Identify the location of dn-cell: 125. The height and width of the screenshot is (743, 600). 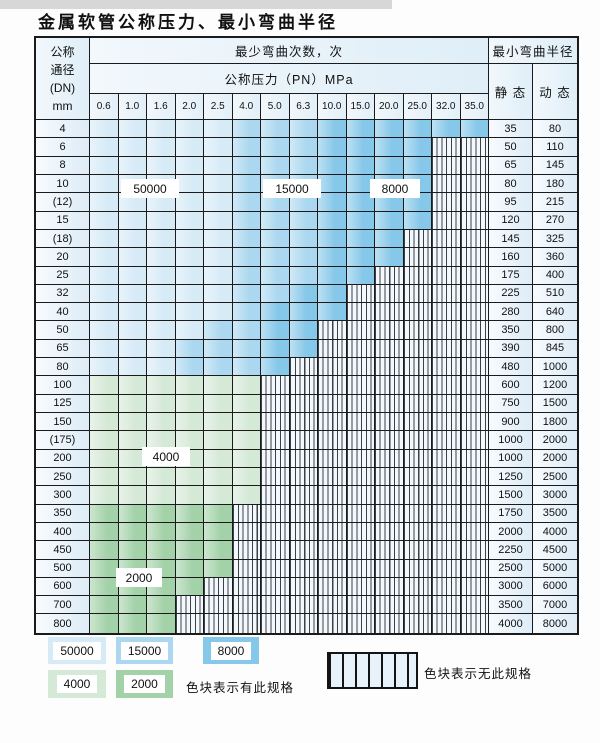
(63, 403).